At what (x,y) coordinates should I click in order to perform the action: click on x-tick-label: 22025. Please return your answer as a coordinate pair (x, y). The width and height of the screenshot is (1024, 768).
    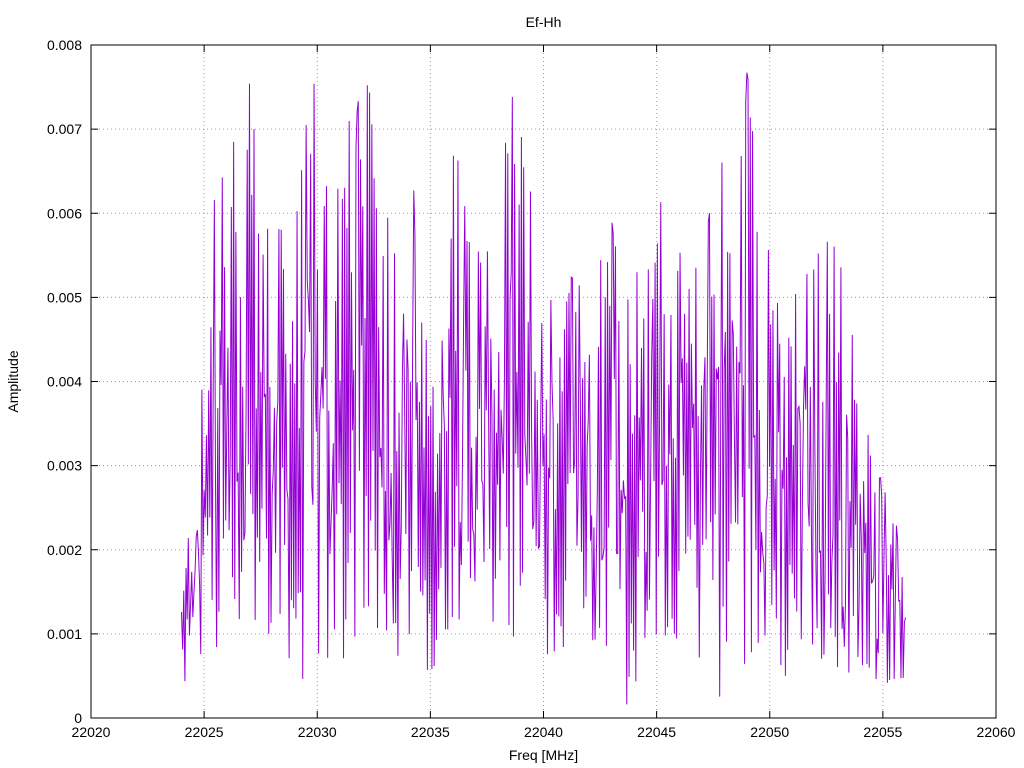
    Looking at the image, I should click on (204, 732).